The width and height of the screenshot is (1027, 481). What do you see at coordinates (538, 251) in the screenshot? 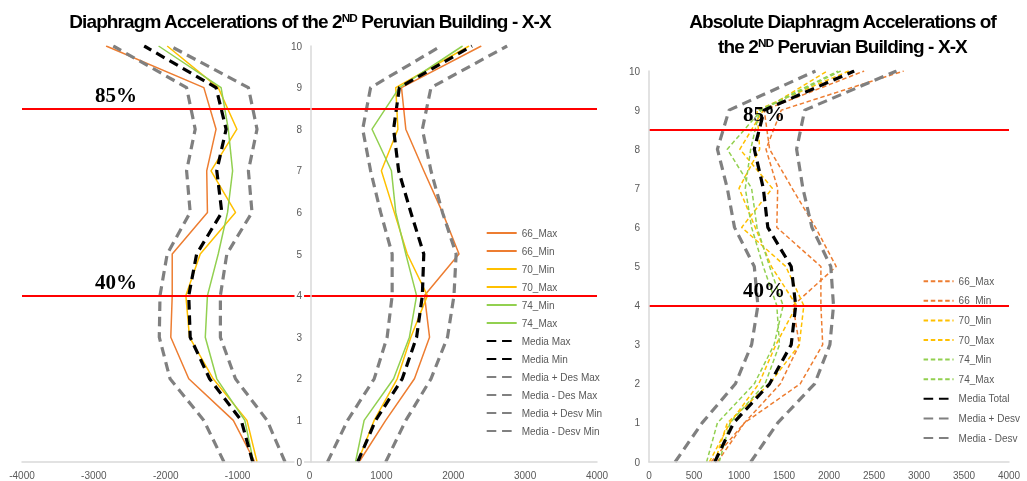
I see `legend-label: 66_Min` at bounding box center [538, 251].